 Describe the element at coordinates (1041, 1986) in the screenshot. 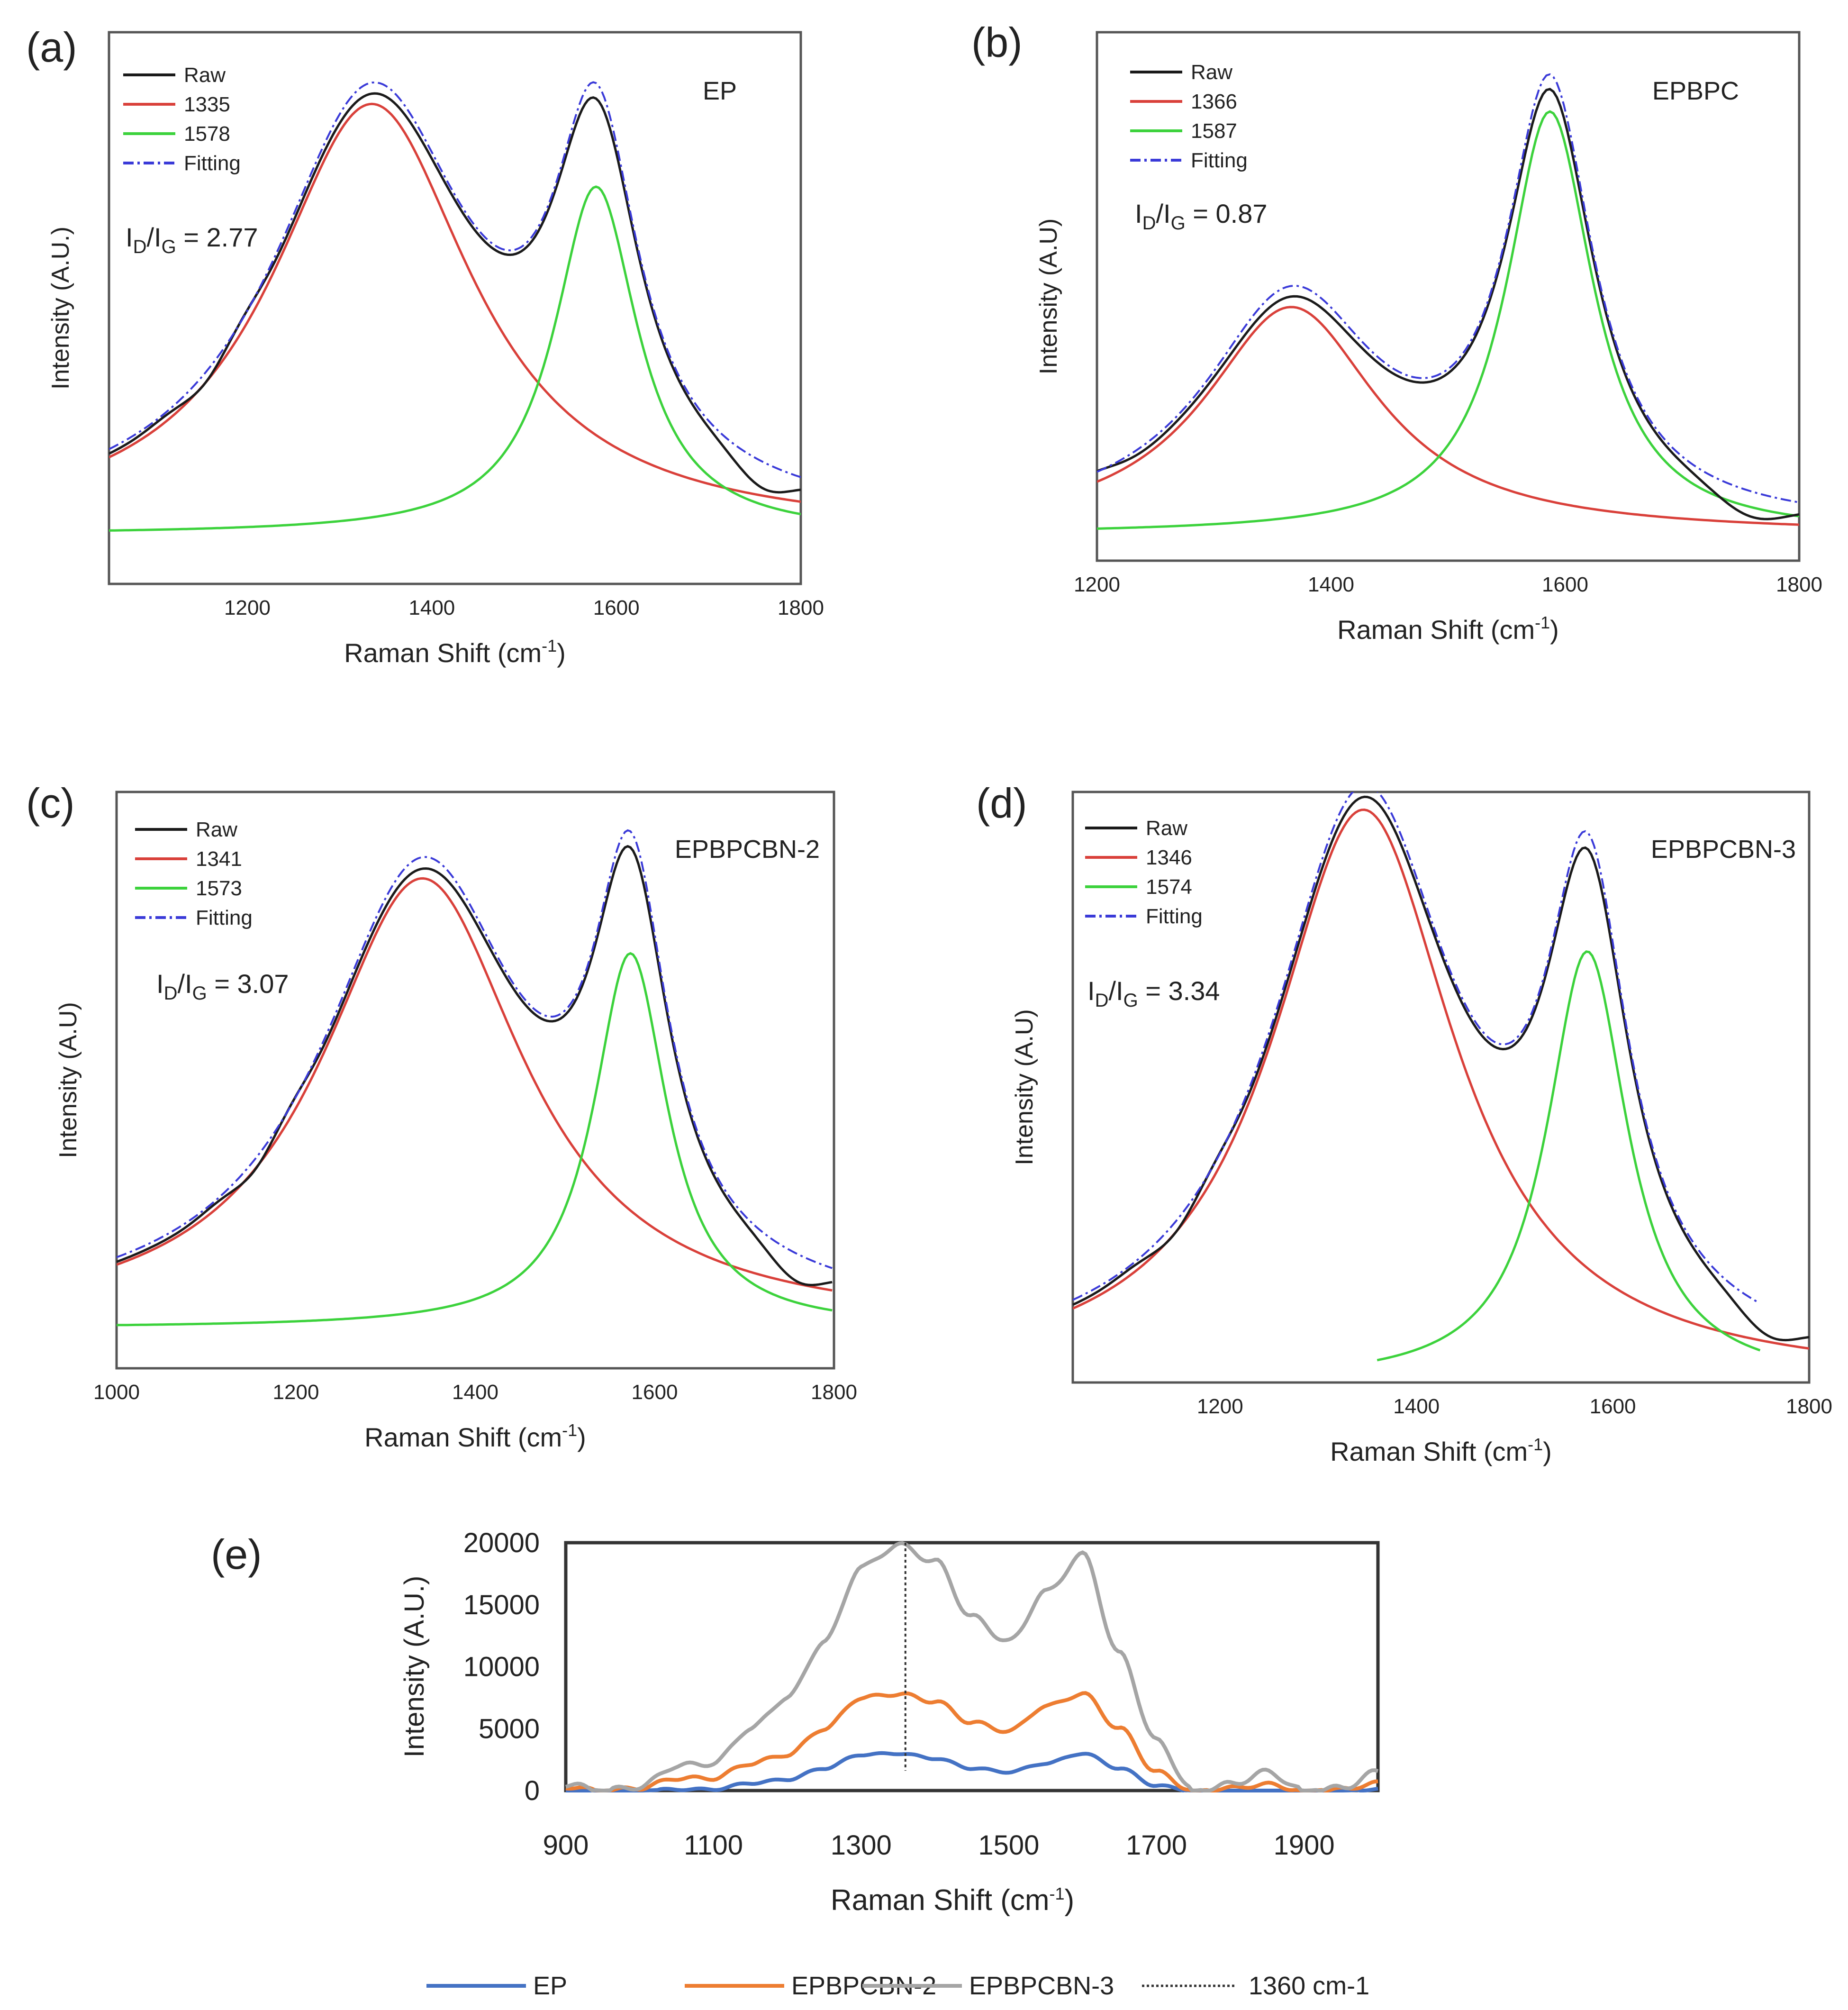

I see `legend-label-epbpcbn-3: EPBPCBN-3` at that location.